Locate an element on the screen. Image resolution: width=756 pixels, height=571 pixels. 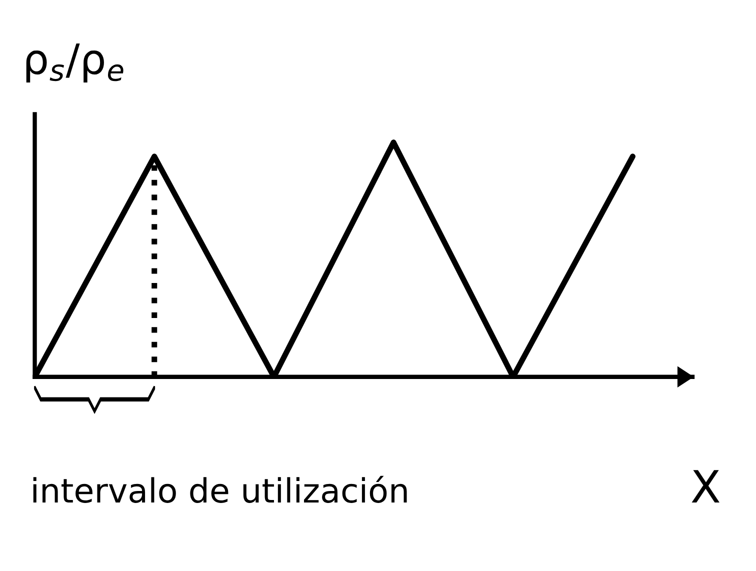
text: intervalo de utilización is located at coordinates (220, 489).